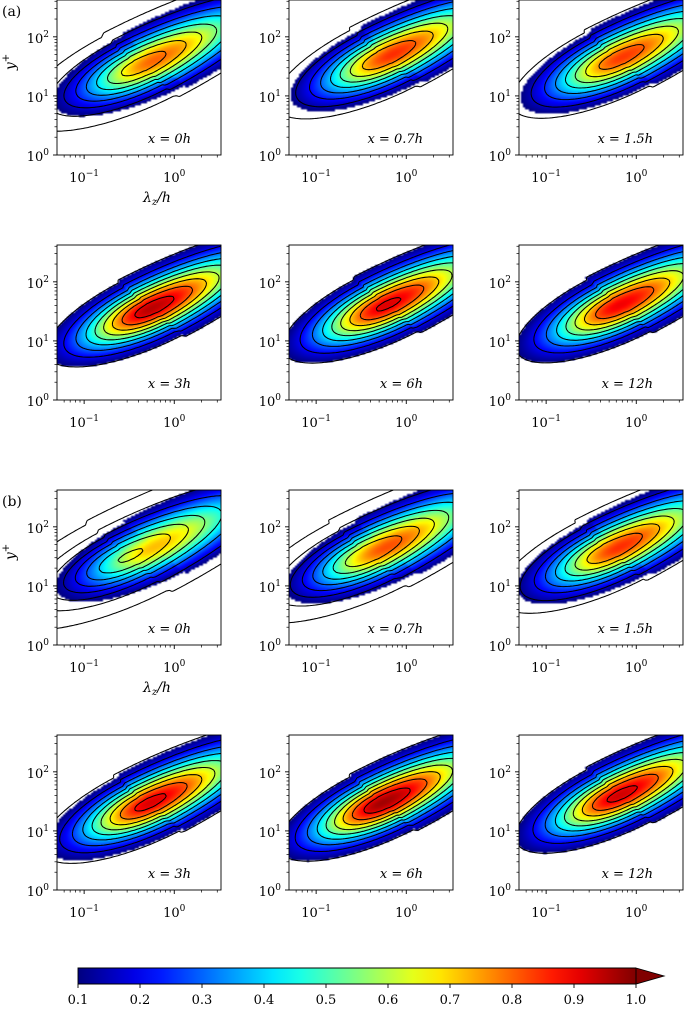  I want to click on colorbar-tick-label: 0.3, so click(202, 1000).